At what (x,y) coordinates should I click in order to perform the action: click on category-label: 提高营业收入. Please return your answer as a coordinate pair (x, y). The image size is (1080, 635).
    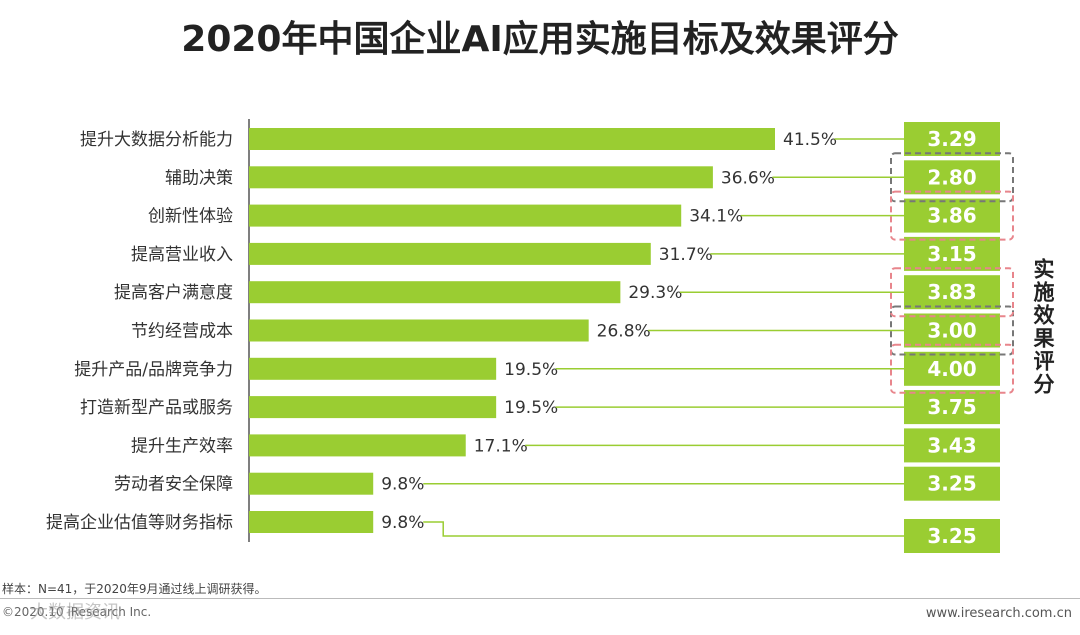
    Looking at the image, I should click on (182, 255).